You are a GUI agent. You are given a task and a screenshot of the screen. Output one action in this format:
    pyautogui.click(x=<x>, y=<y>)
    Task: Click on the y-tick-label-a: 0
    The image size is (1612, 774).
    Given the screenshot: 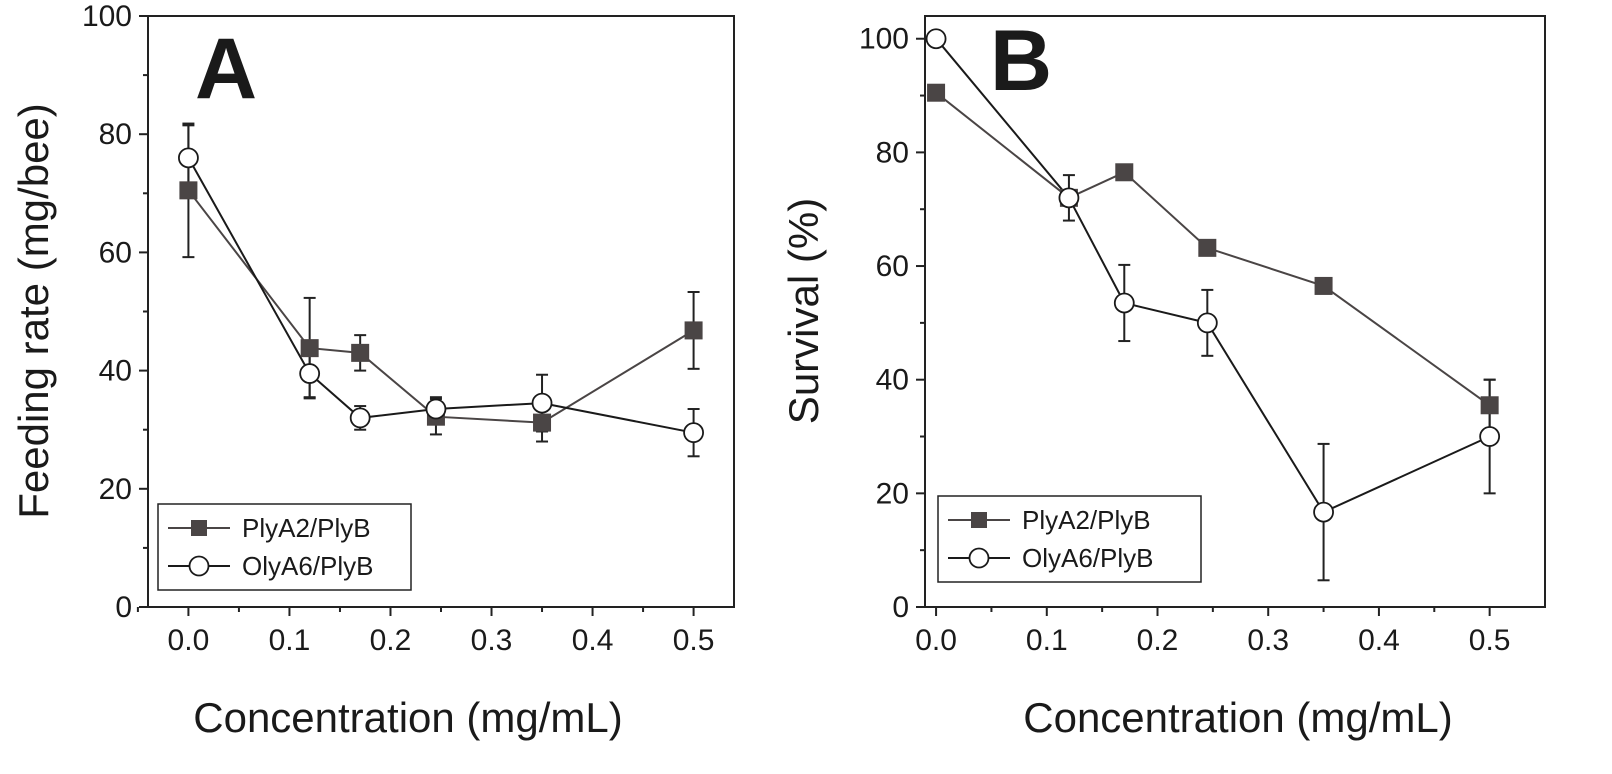 What is the action you would take?
    pyautogui.click(x=123, y=607)
    